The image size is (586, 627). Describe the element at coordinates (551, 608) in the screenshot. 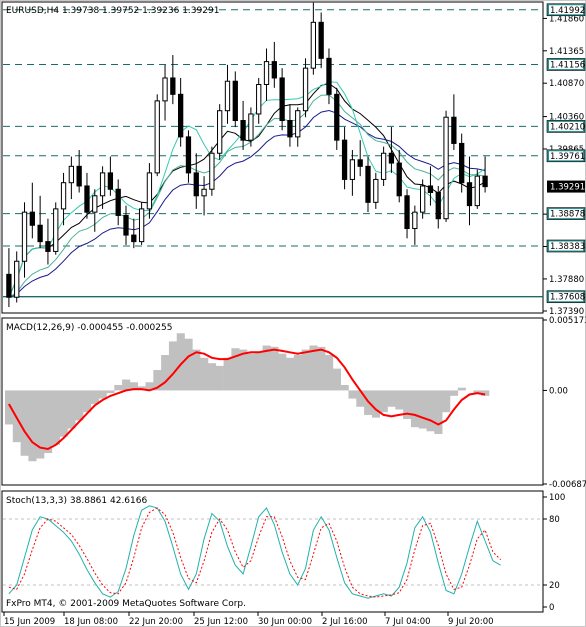

I see `stoch-tick-label: 0` at that location.